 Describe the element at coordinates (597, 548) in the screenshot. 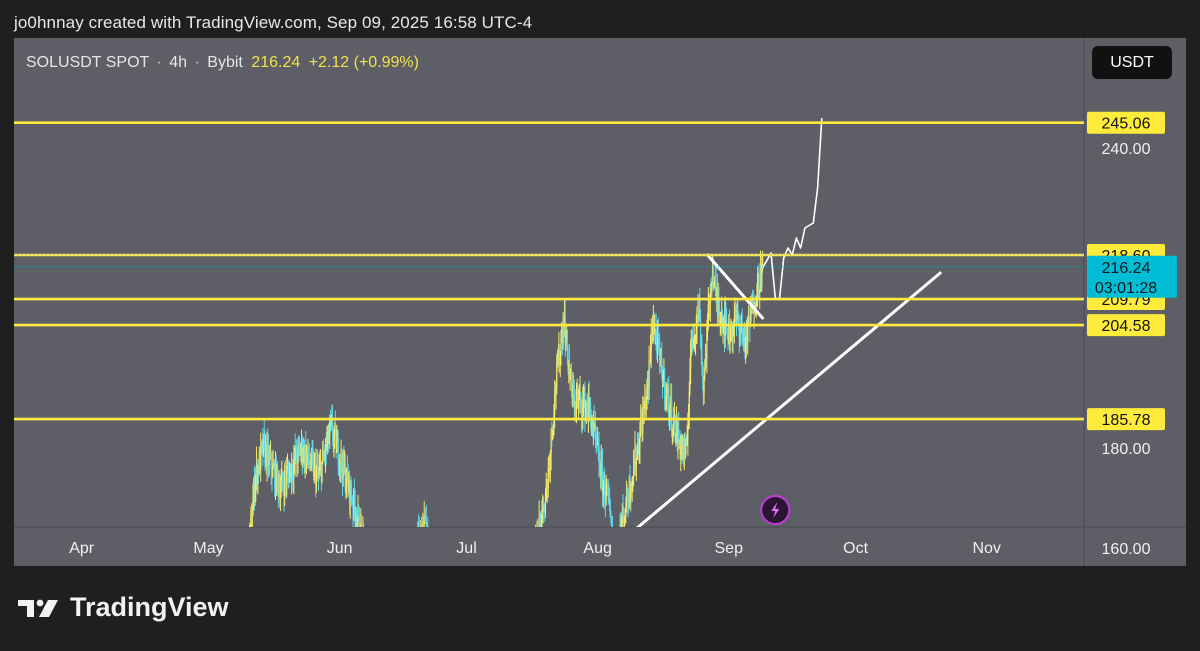

I see `x-tick-label-aug: Aug` at that location.